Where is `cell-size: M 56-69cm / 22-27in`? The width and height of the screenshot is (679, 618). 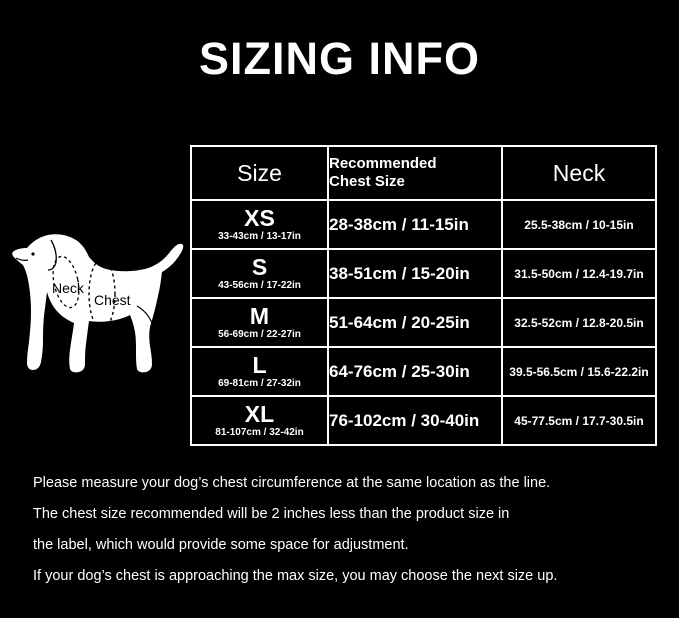
cell-size: M 56-69cm / 22-27in is located at coordinates (259, 322).